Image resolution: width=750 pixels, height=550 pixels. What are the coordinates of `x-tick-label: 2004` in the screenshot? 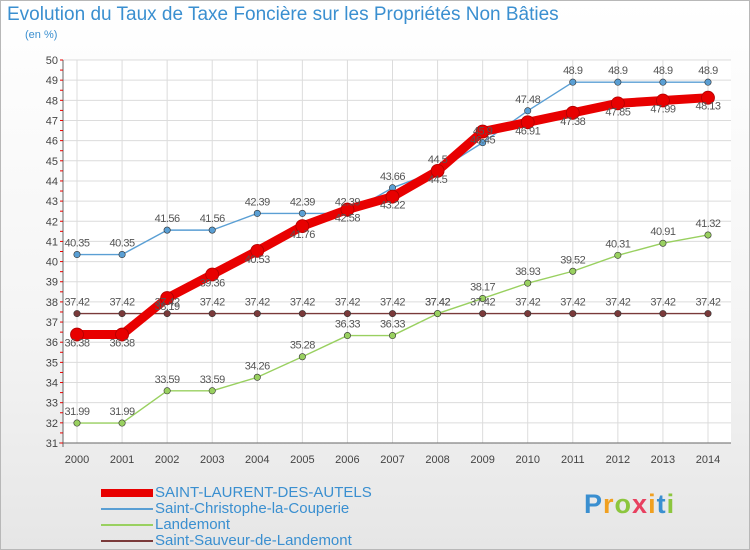 It's located at (257, 460).